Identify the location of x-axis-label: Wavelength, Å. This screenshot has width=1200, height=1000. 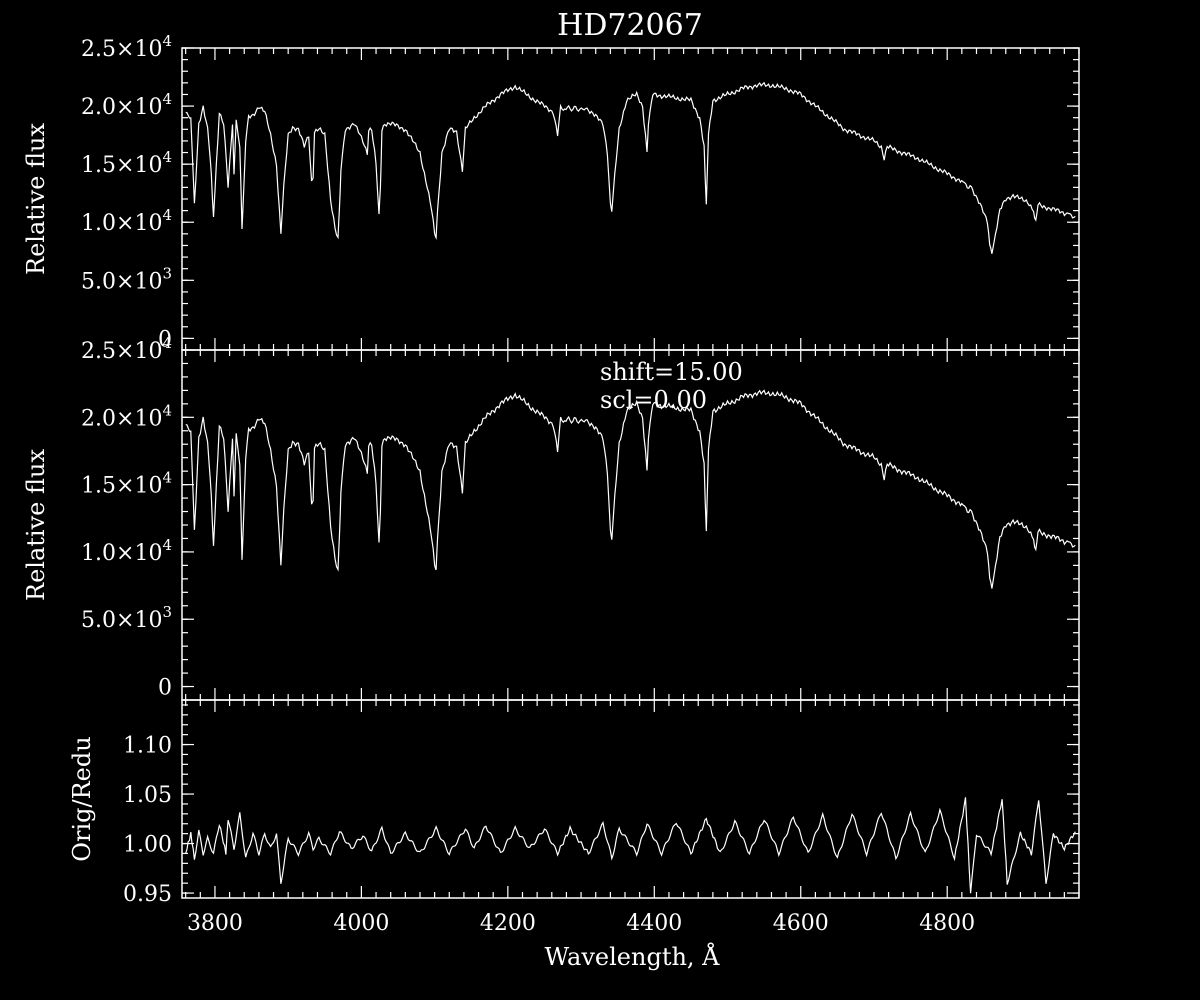
(632, 956).